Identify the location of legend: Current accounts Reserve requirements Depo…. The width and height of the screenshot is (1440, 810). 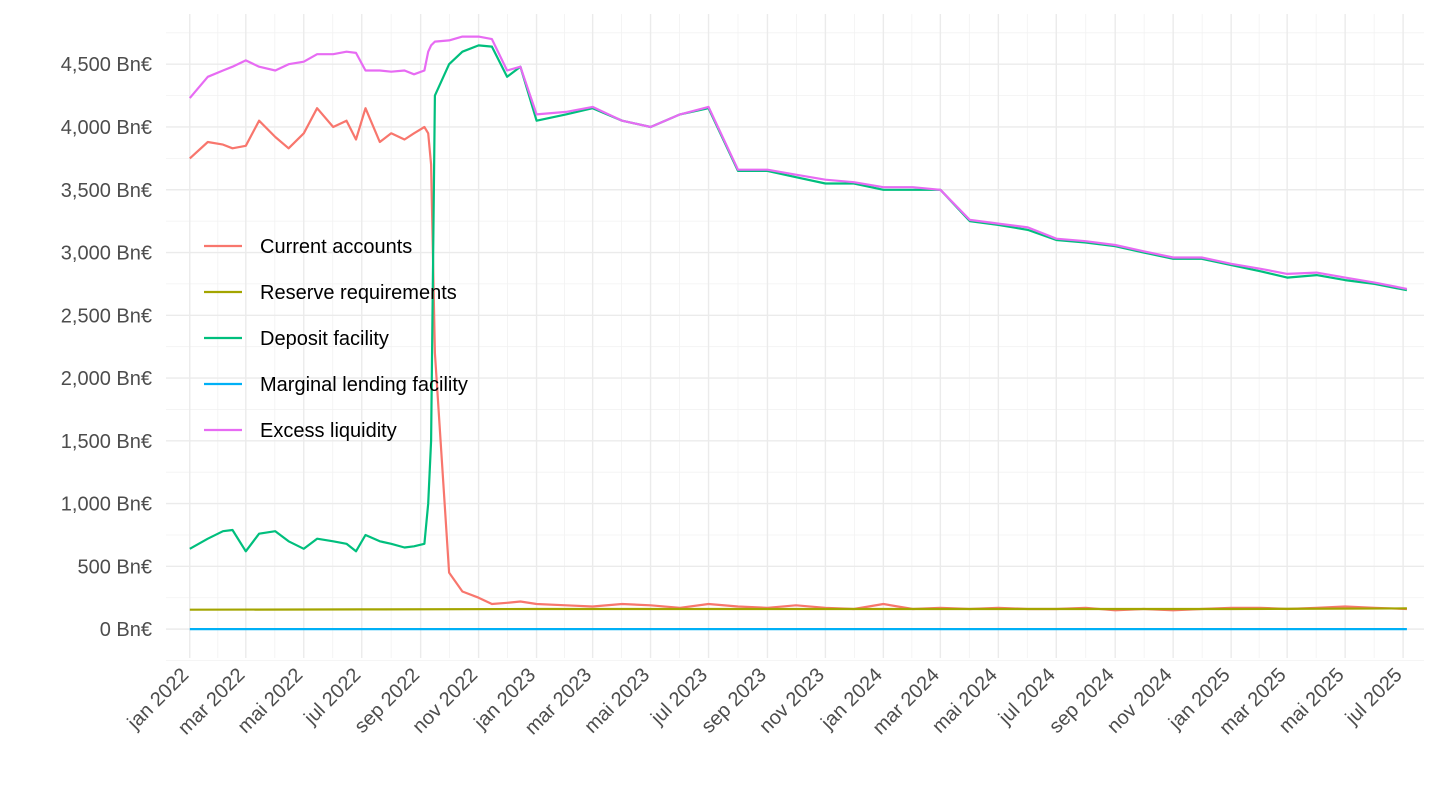
(336, 339).